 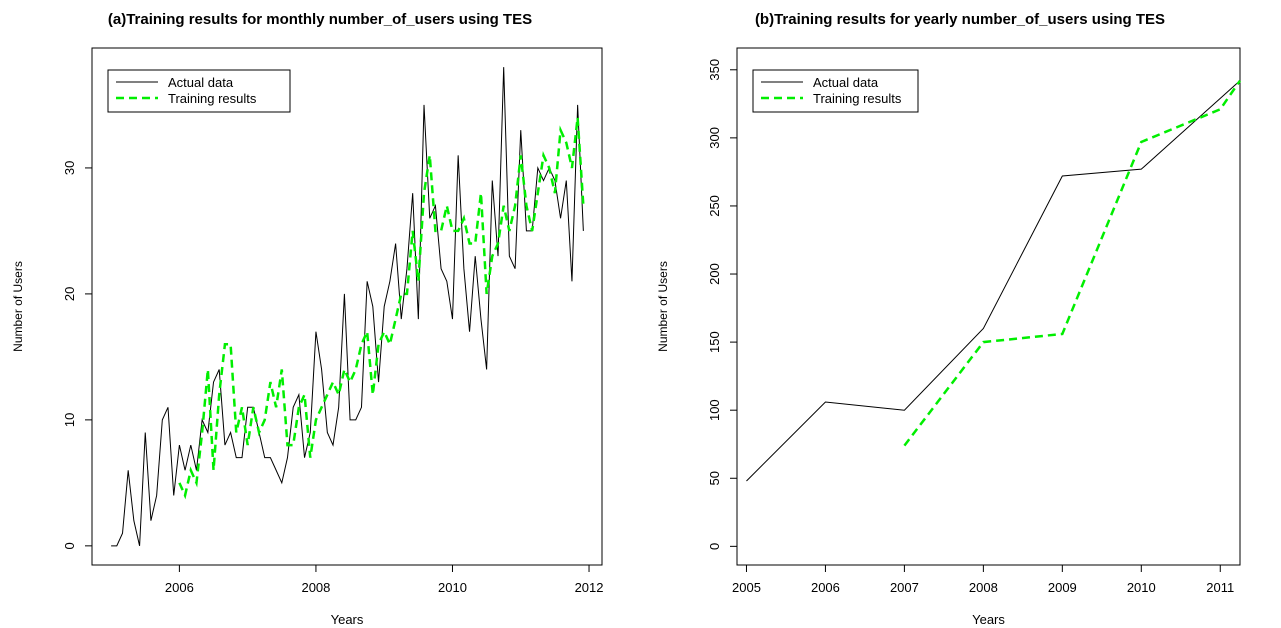 I want to click on y-tick-label: 30, so click(x=69, y=168).